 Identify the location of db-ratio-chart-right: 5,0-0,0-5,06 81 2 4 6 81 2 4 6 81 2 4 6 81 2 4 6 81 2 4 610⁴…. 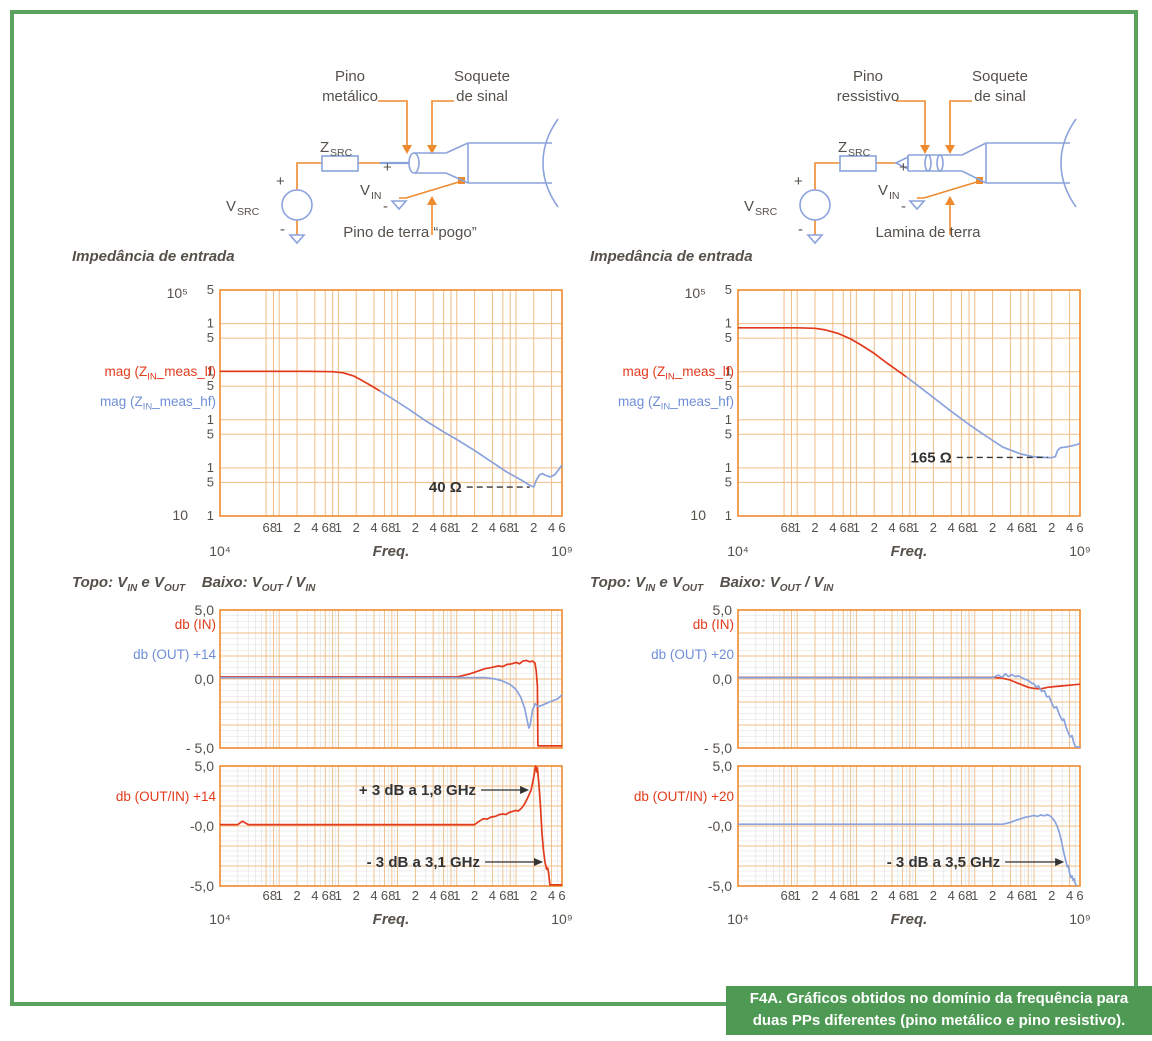
(899, 843).